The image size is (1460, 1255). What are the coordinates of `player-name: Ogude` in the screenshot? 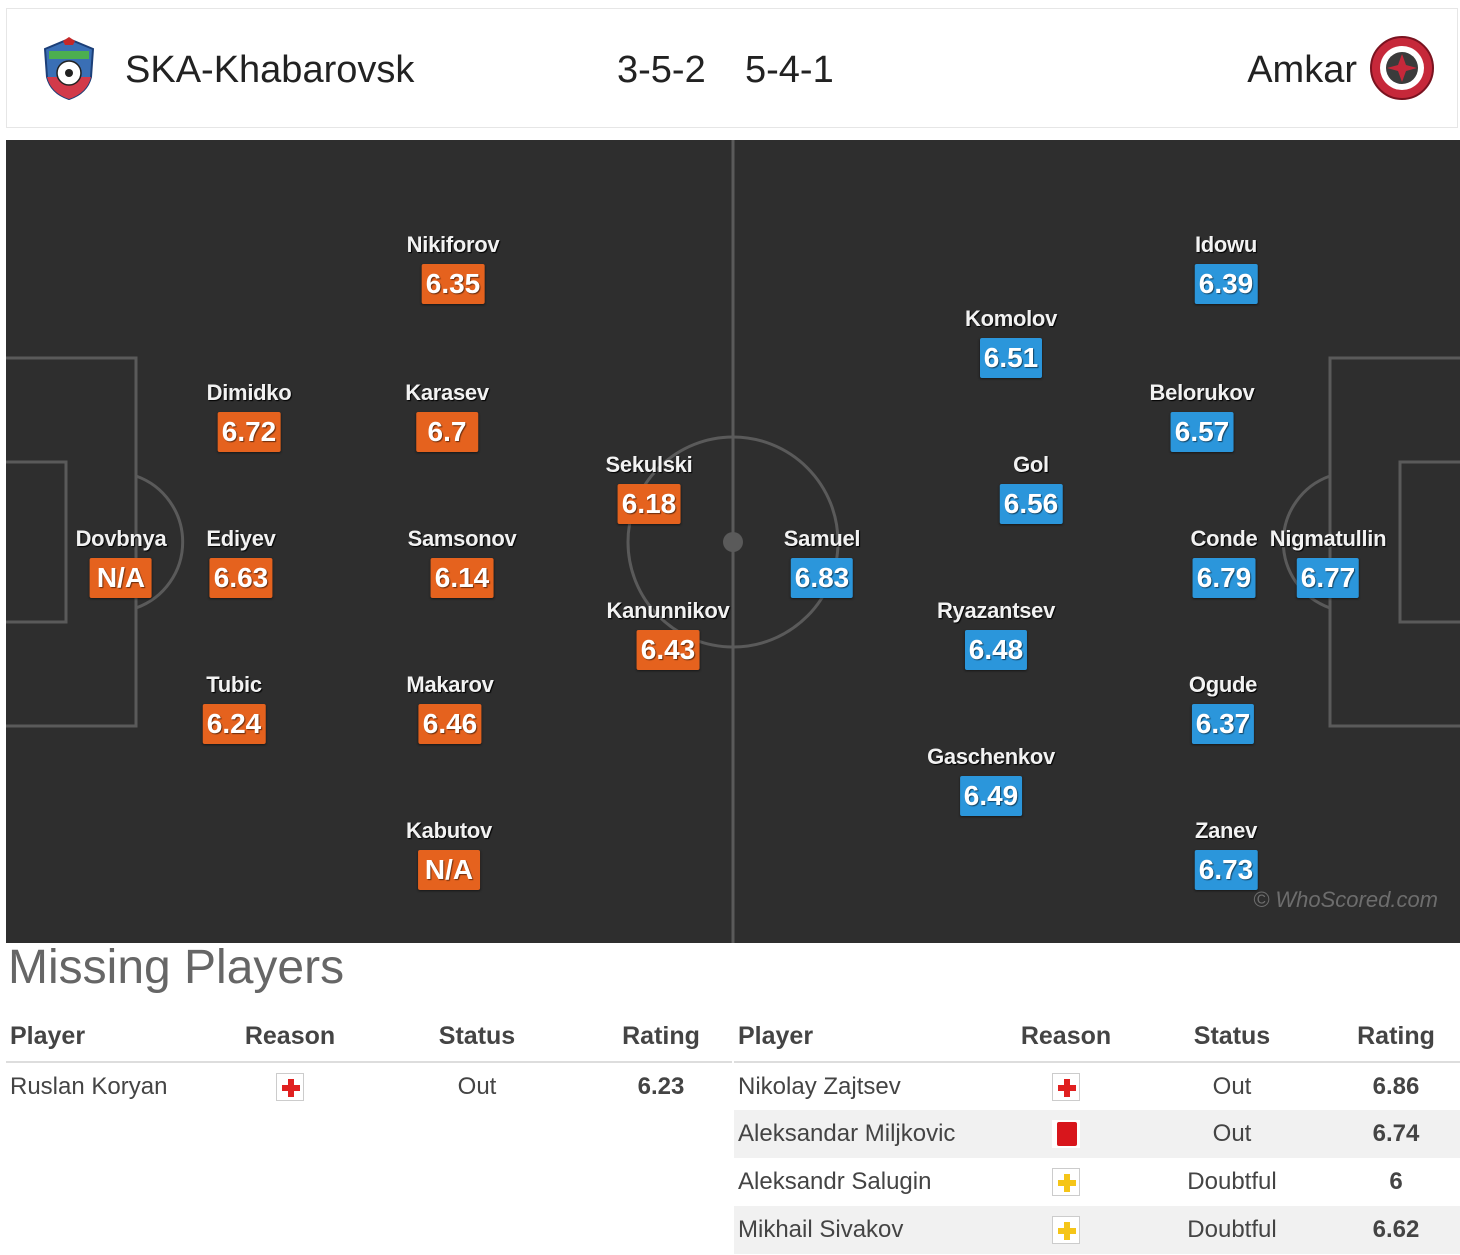 It's located at (1223, 684).